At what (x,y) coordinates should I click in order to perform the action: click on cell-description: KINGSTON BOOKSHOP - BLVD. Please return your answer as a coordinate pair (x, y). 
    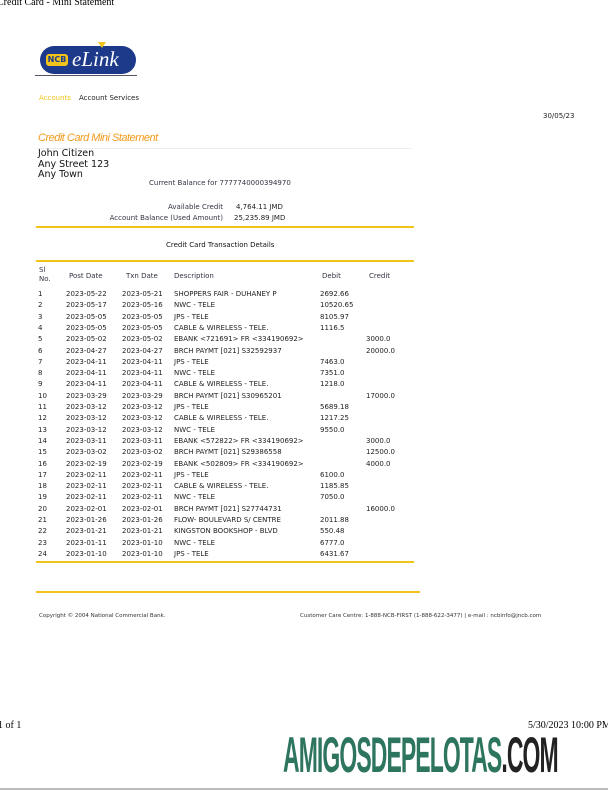
    Looking at the image, I should click on (226, 531).